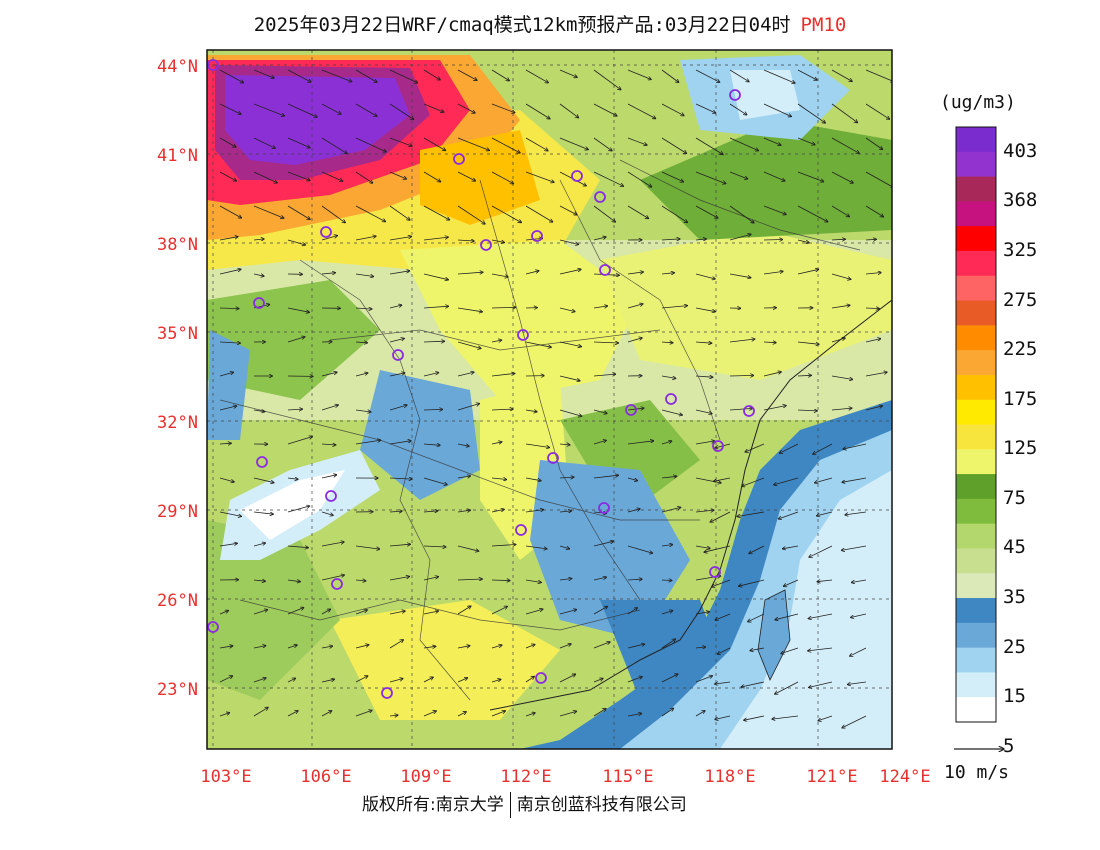 The height and width of the screenshot is (850, 1100). Describe the element at coordinates (177, 512) in the screenshot. I see `lat-label: 29°N` at that location.